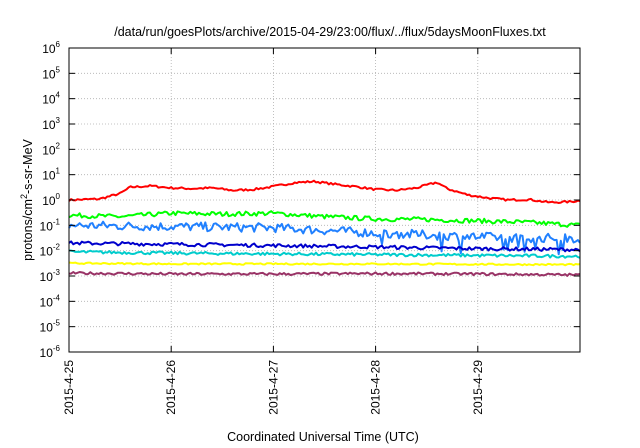 The width and height of the screenshot is (640, 448). What do you see at coordinates (50, 352) in the screenshot?
I see `y-tick-label: 10⁻⁶` at bounding box center [50, 352].